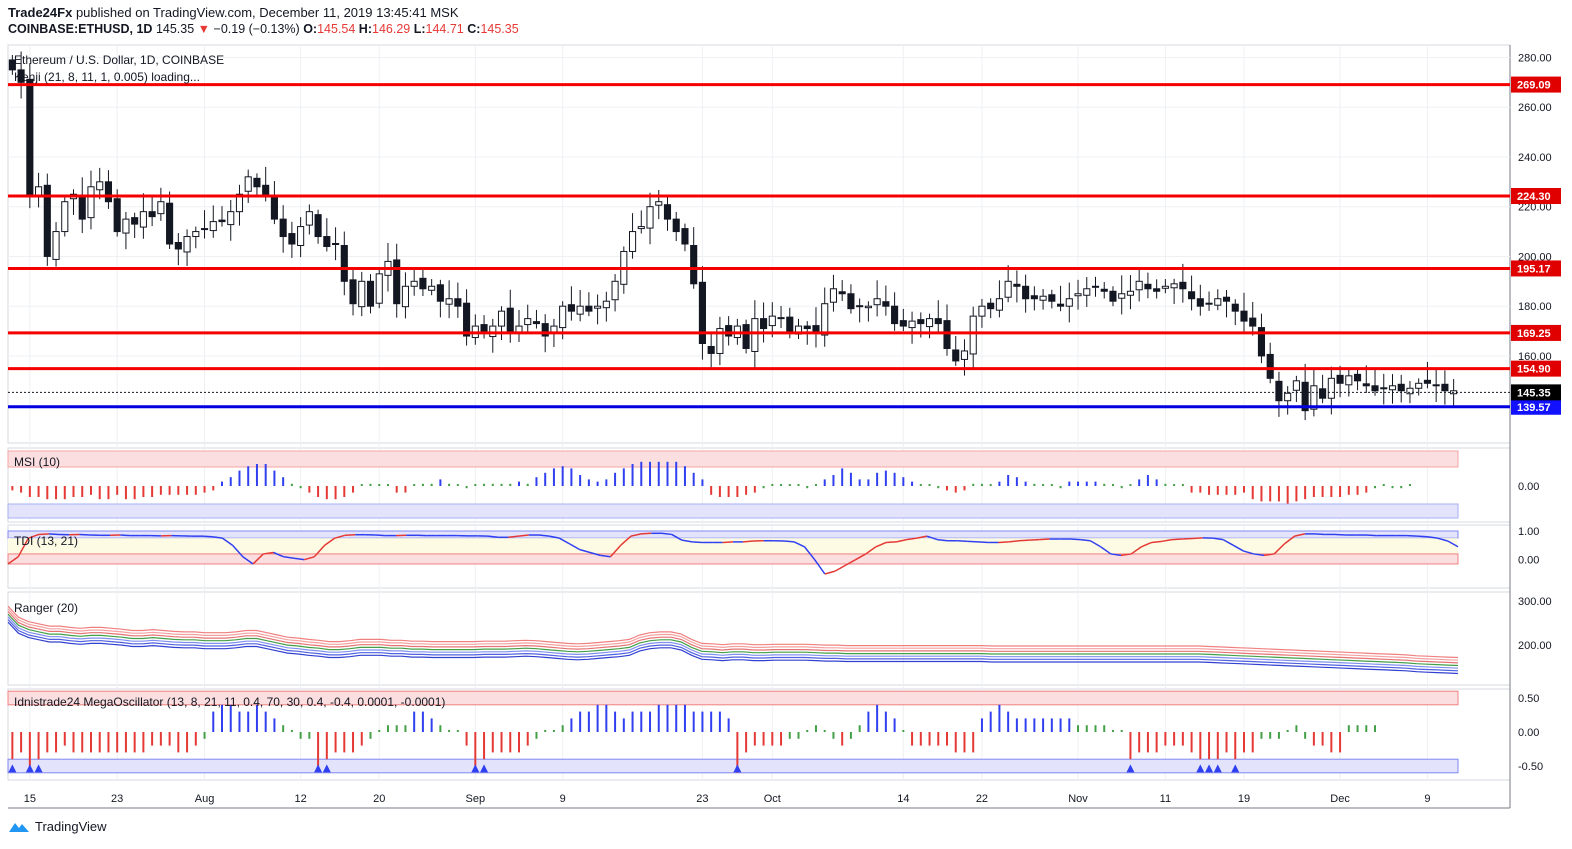 The image size is (1572, 849). What do you see at coordinates (71, 826) in the screenshot?
I see `brand-label: TradingView` at bounding box center [71, 826].